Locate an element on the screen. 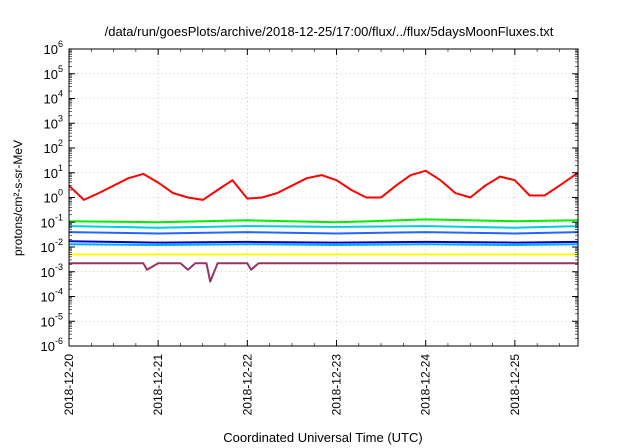 The height and width of the screenshot is (448, 640). y-tick-label: 10² is located at coordinates (53, 147).